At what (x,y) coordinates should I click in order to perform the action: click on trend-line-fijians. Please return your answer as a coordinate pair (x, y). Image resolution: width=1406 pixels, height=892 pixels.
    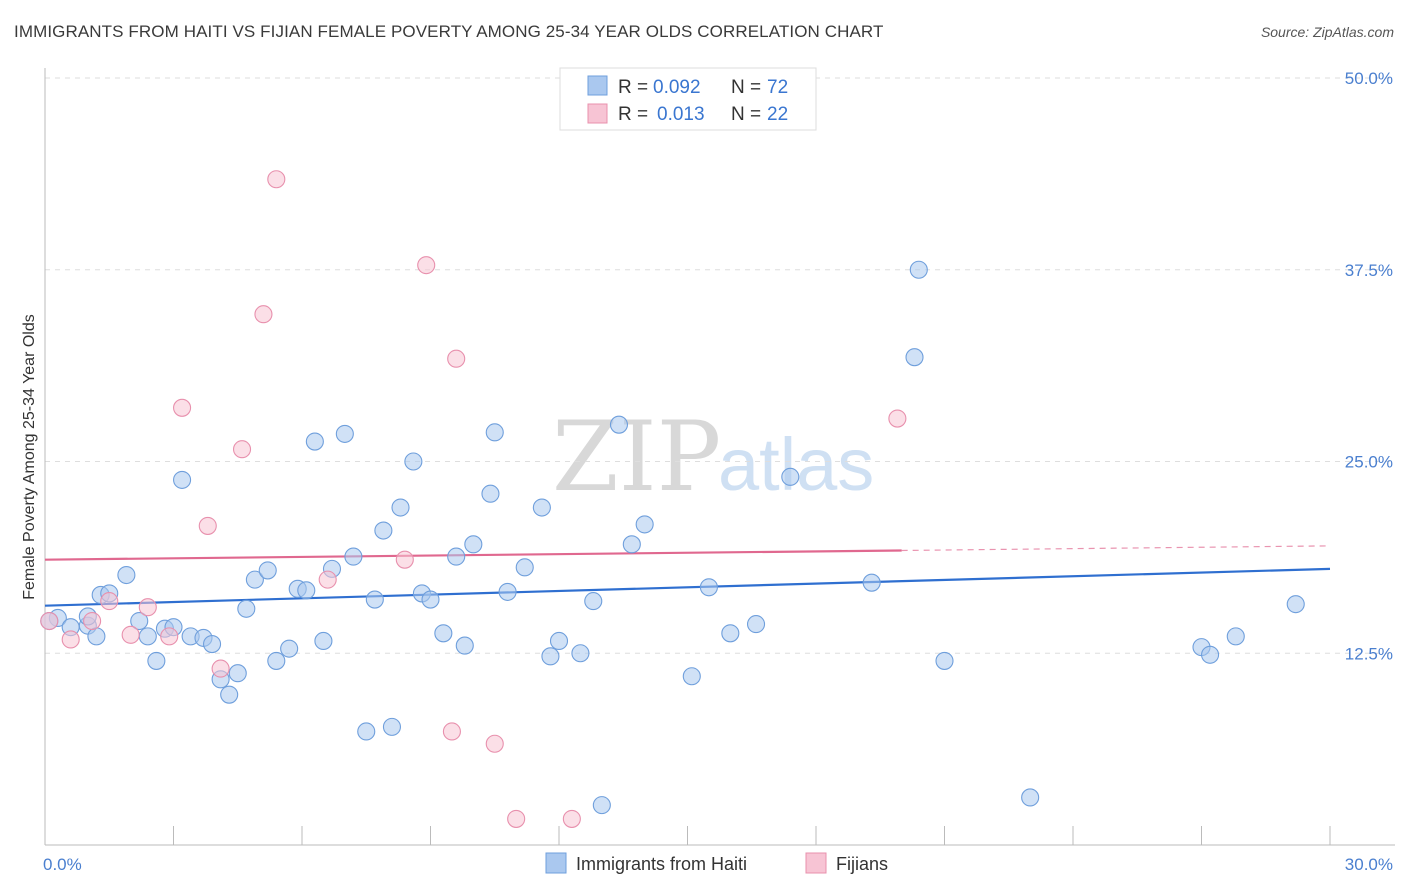
    Looking at the image, I should click on (473, 555).